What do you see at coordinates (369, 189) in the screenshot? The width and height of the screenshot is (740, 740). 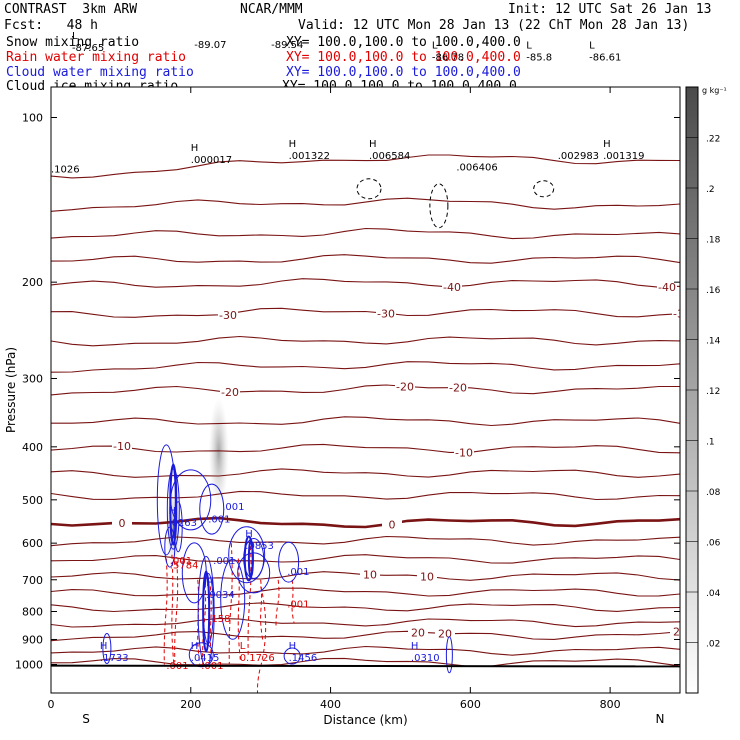 I see `cloud-ice-contour` at bounding box center [369, 189].